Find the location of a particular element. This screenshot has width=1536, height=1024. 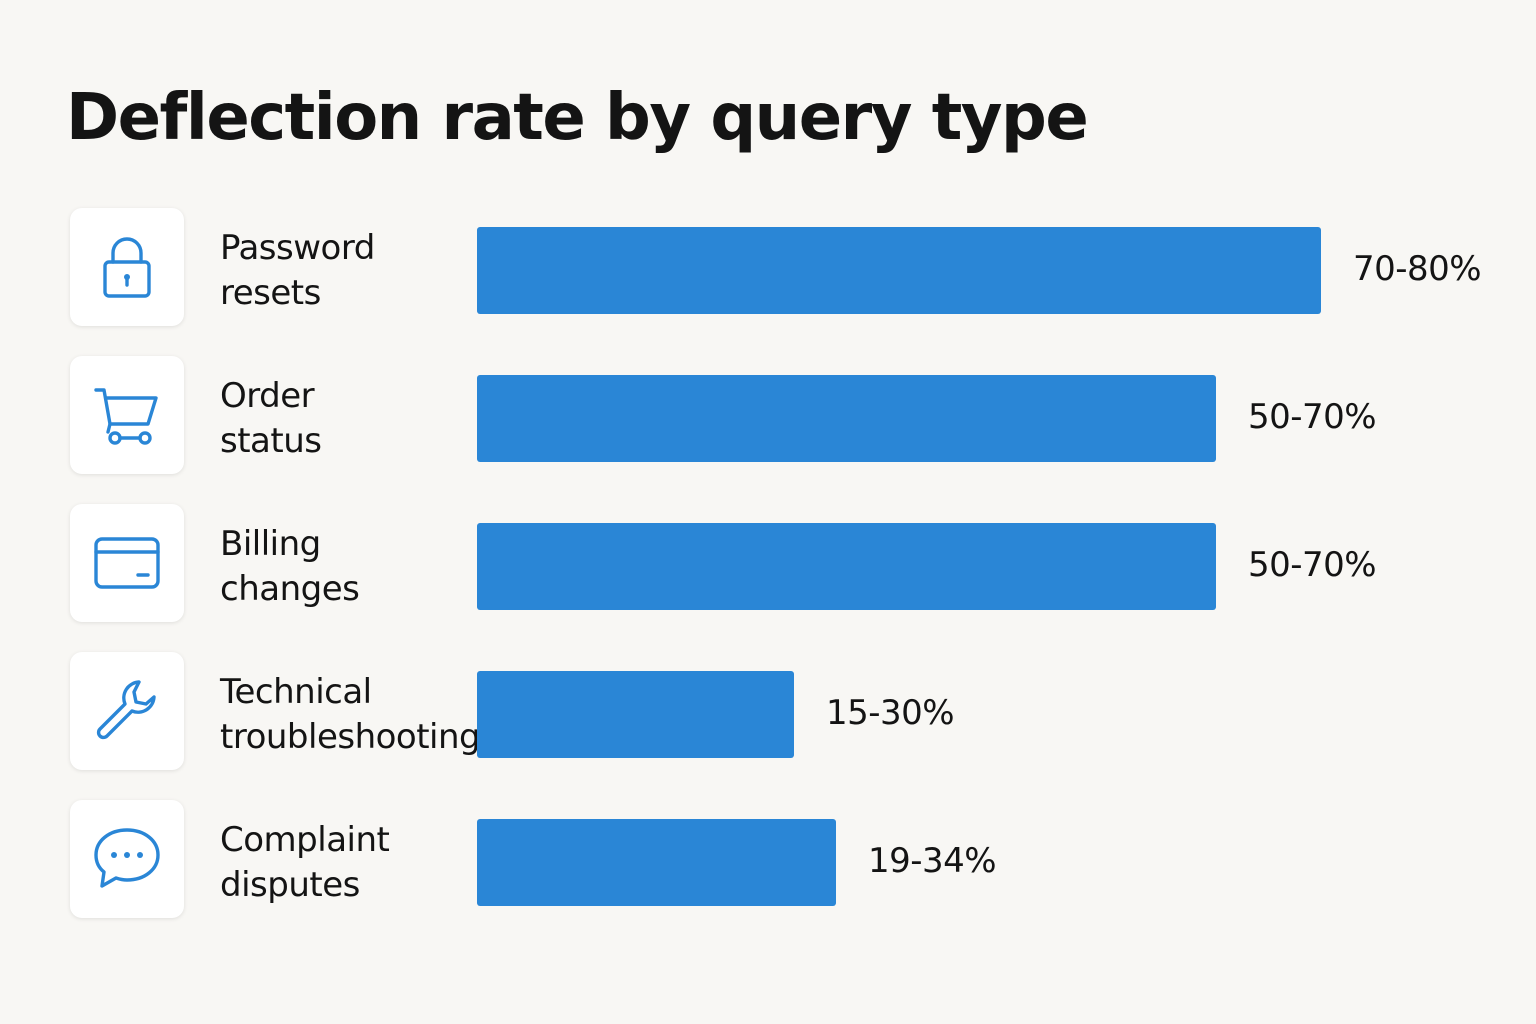

chart-row: Complaint disputes 19-34% is located at coordinates (768, 860).